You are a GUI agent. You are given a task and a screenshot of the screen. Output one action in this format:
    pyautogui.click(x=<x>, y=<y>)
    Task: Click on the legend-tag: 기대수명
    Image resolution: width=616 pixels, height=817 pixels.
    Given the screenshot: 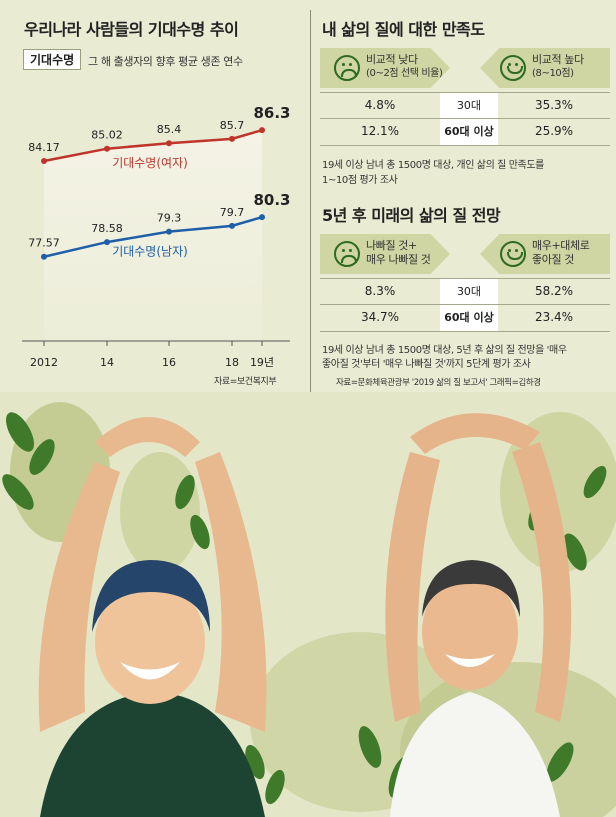 What is the action you would take?
    pyautogui.click(x=52, y=59)
    